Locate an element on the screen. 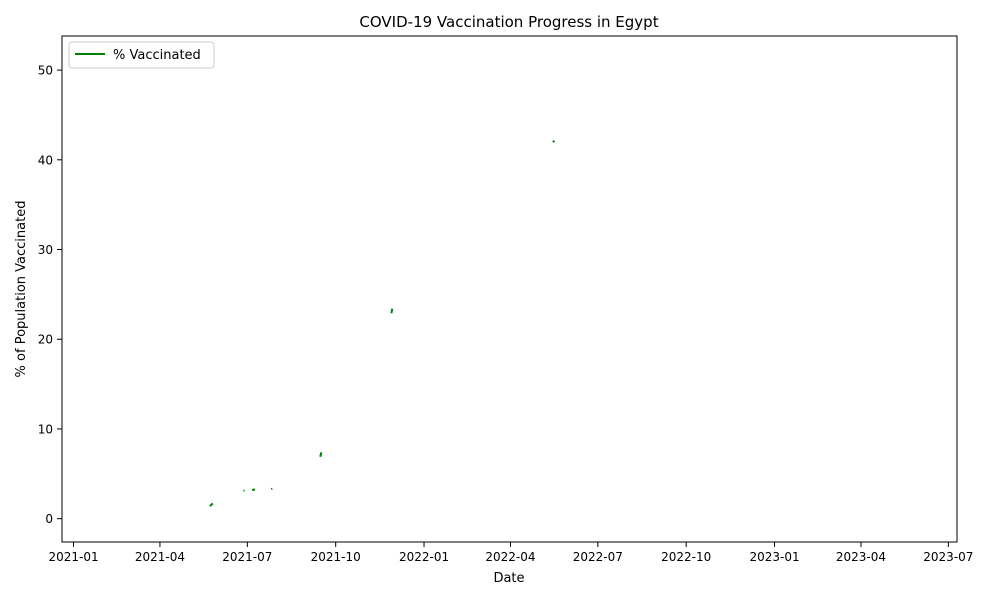 This screenshot has width=1000, height=600. x-tick-label: 2022-01 is located at coordinates (424, 557).